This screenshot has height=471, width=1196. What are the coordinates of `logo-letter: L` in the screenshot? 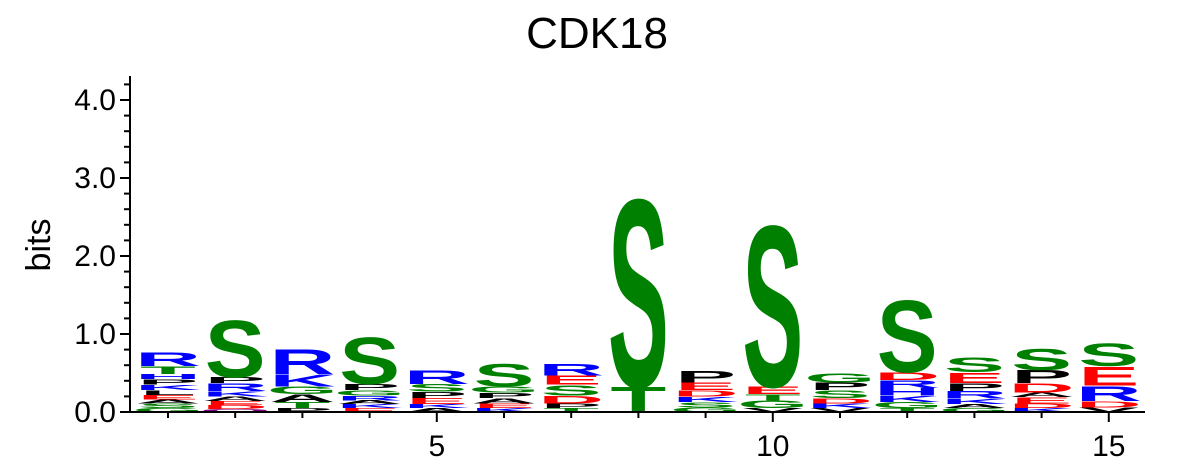 It's located at (168, 392).